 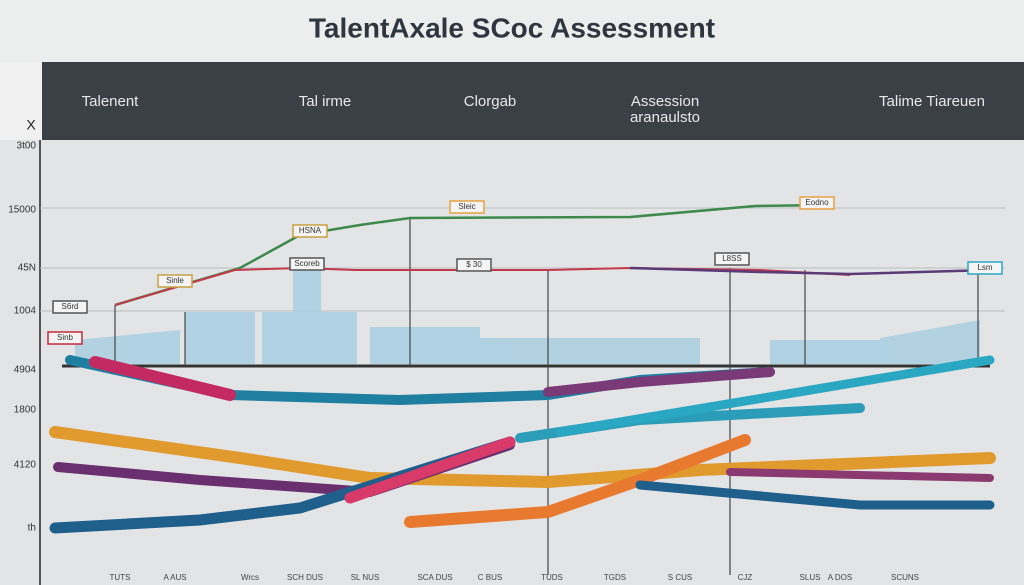 I want to click on toolbar, so click(x=512, y=101).